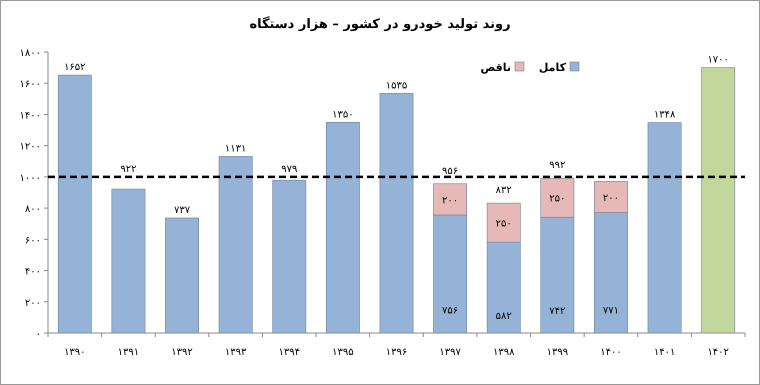 The image size is (760, 385). Describe the element at coordinates (397, 352) in the screenshot. I see `x-tick-label: ۱۳۹۶` at that location.